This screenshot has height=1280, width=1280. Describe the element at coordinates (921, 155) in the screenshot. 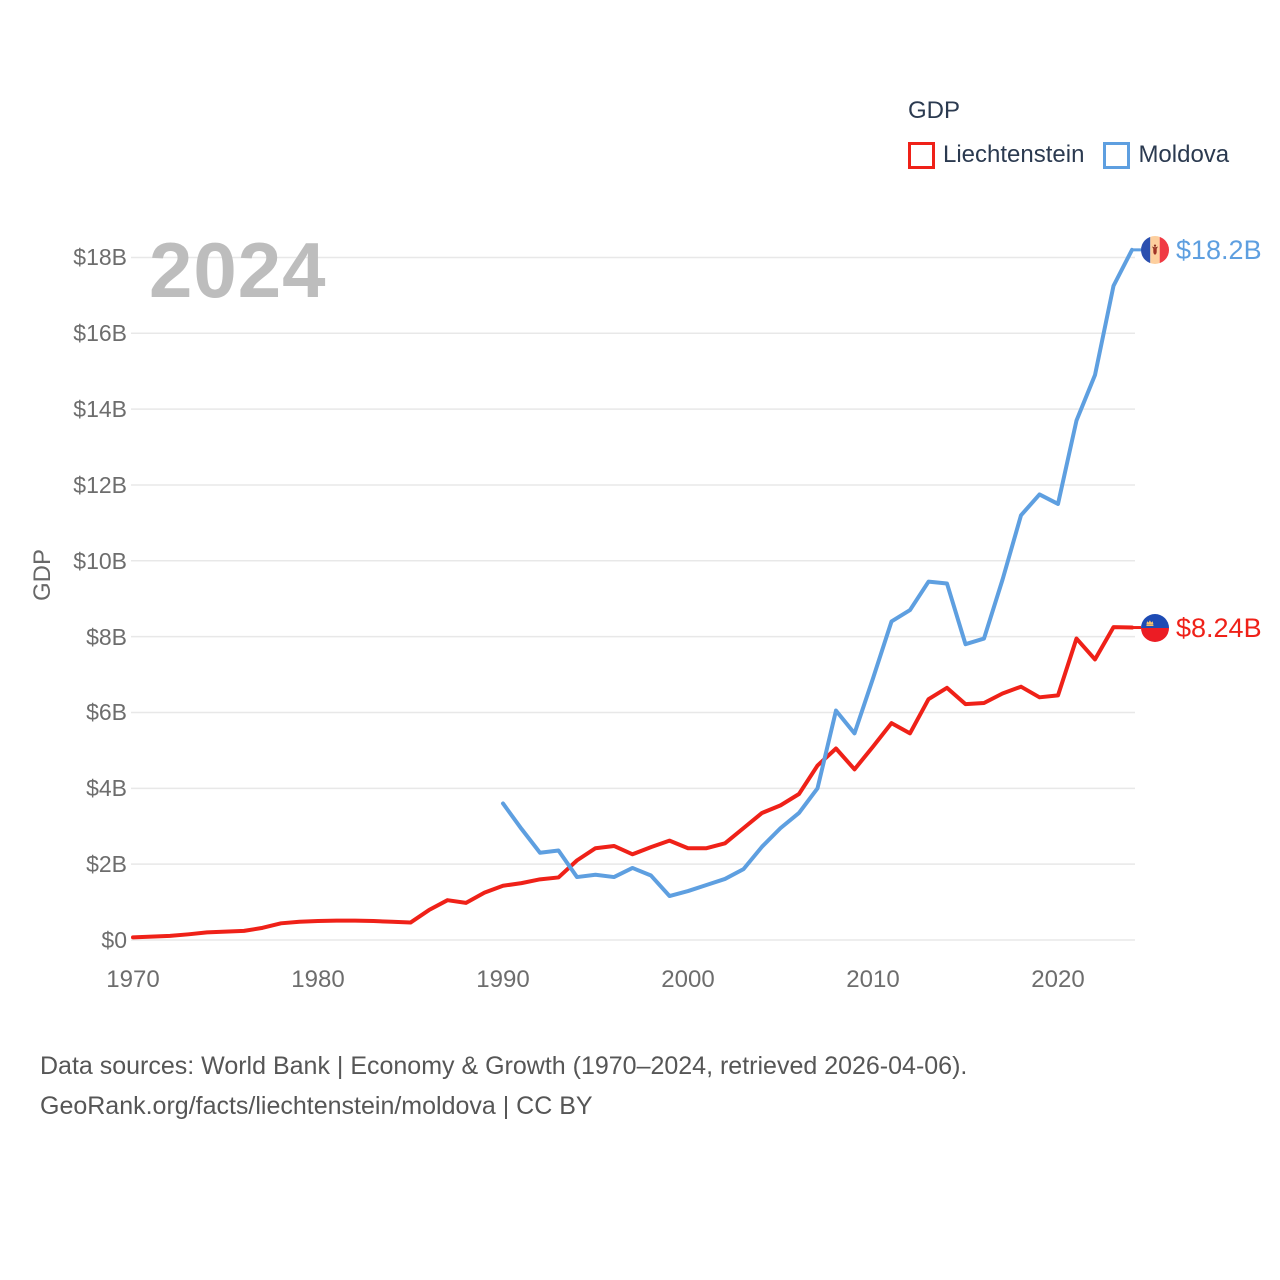

I see `liechtenstein-swatch-icon` at that location.